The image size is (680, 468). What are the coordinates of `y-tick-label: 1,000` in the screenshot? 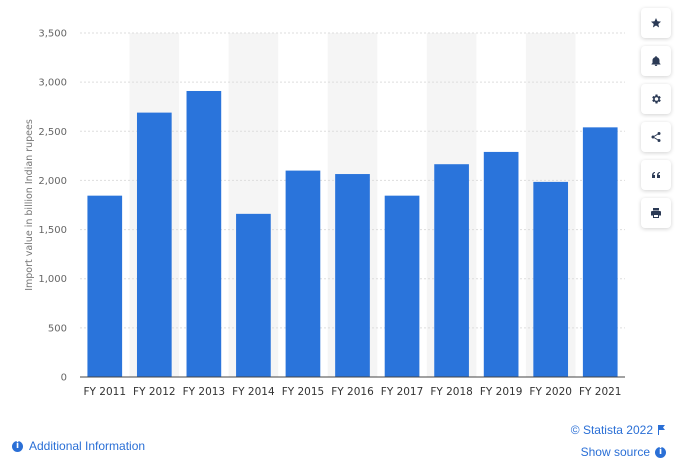 It's located at (52, 279).